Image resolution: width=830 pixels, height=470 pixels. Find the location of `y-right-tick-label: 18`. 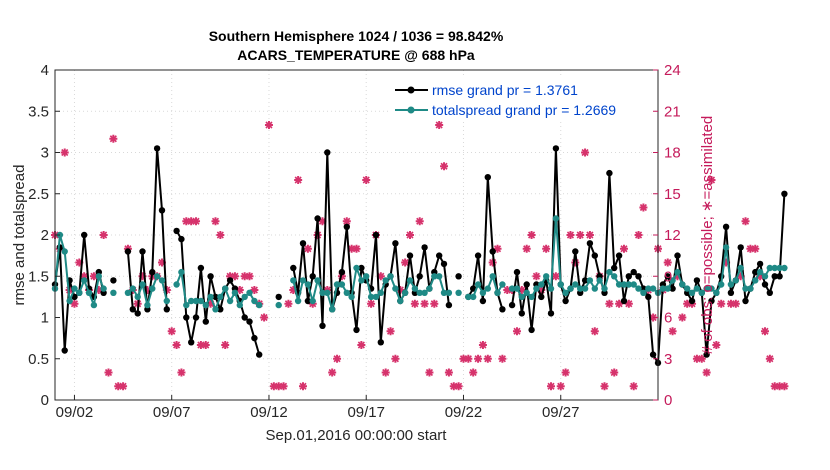

y-right-tick-label: 18 is located at coordinates (672, 153).